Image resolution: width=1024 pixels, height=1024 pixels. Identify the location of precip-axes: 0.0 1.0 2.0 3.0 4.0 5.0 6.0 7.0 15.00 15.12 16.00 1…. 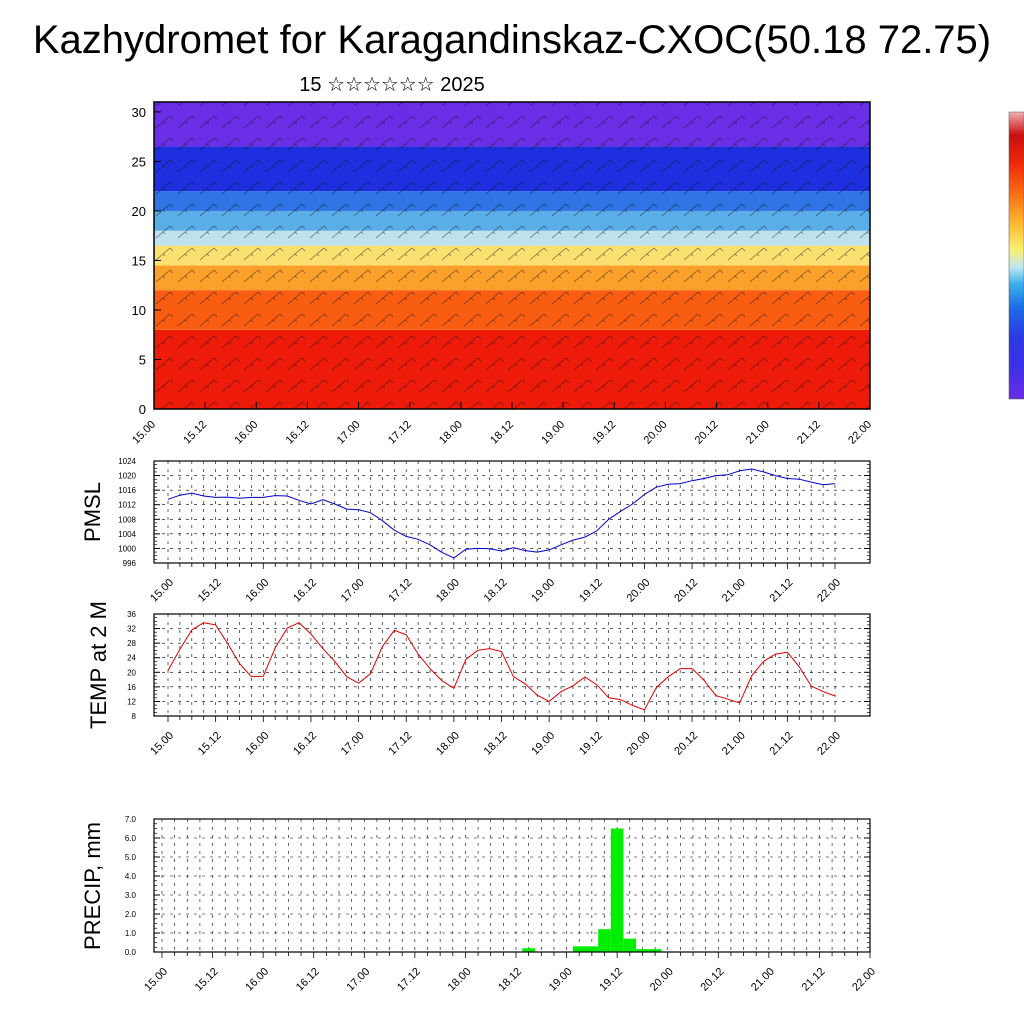
(501, 904).